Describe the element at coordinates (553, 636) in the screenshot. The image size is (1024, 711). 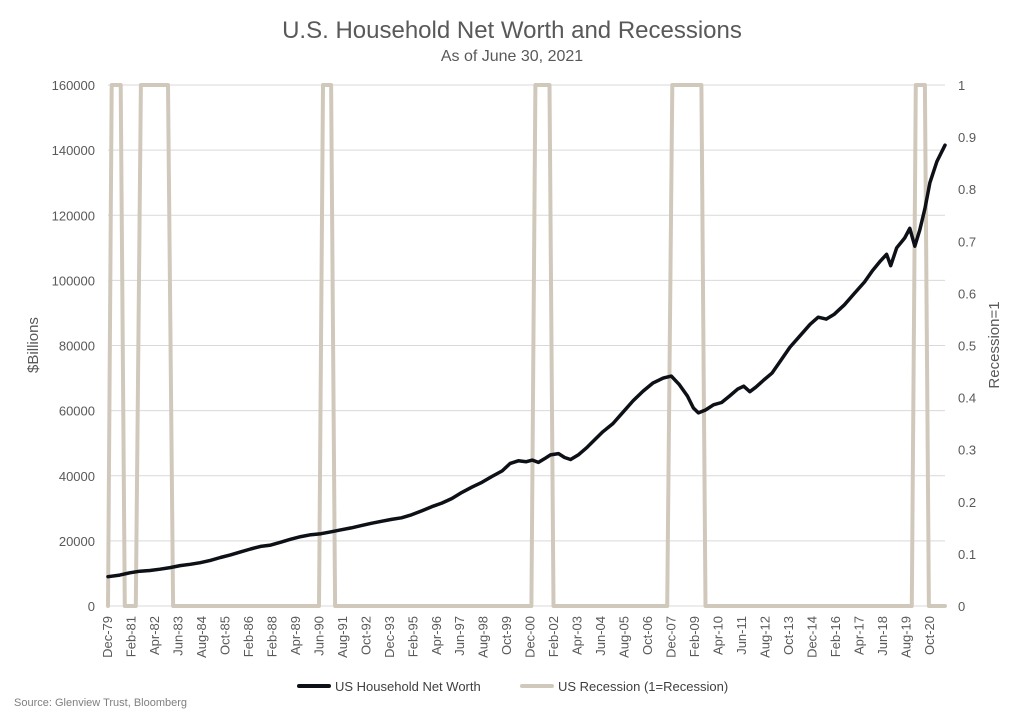
I see `x-tick-label: Feb-02` at that location.